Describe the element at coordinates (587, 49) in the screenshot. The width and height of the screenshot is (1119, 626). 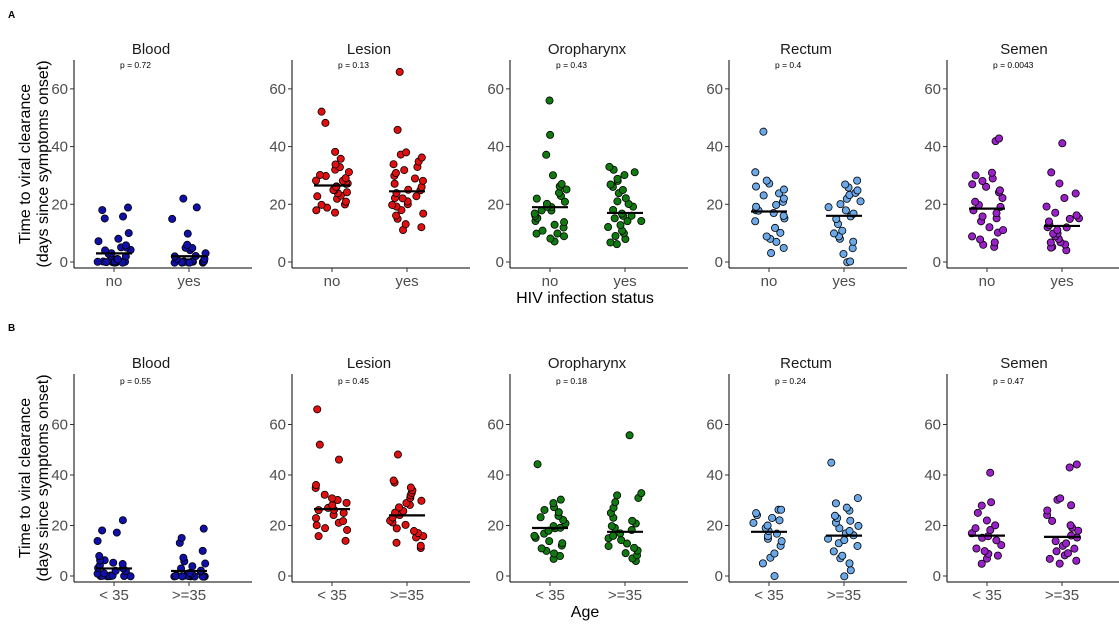
I see `panel-title: Oropharynx` at that location.